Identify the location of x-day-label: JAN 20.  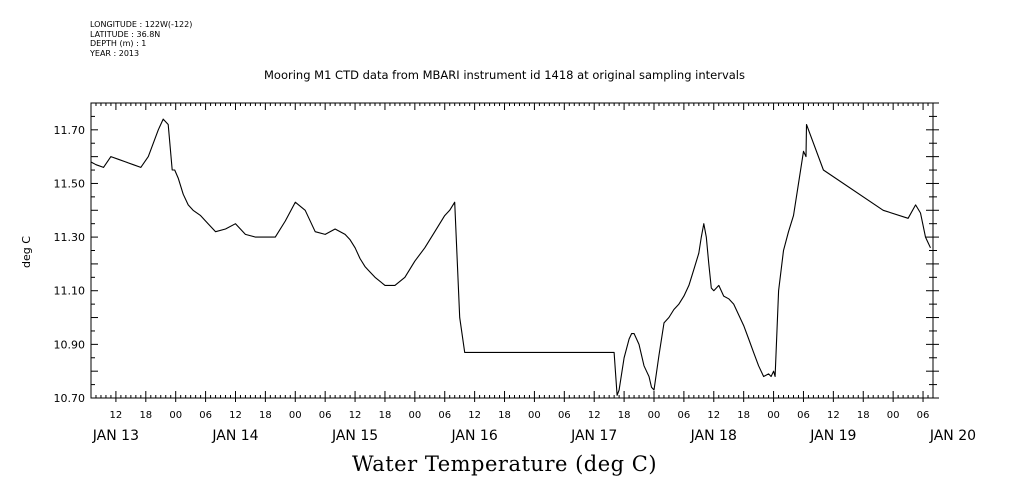
(952, 436).